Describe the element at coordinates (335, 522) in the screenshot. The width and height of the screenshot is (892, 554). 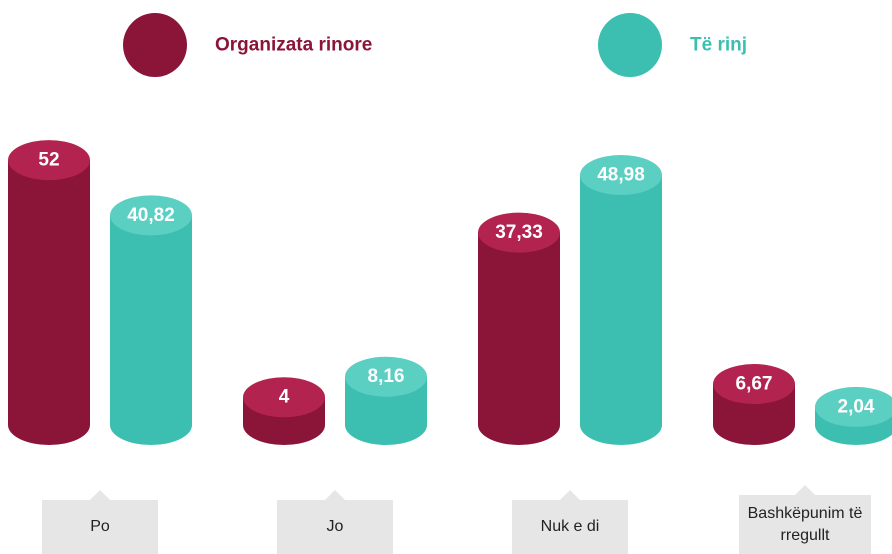
I see `category-label: Jo` at that location.